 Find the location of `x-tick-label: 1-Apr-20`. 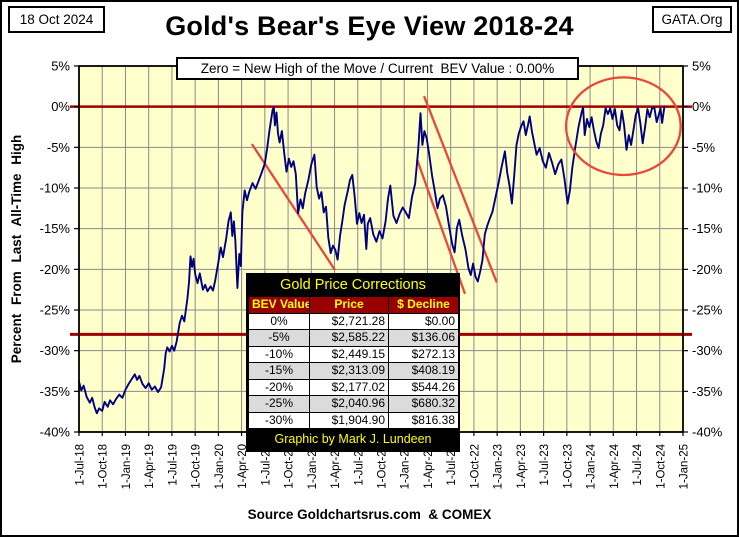

x-tick-label: 1-Apr-20 is located at coordinates (243, 466).